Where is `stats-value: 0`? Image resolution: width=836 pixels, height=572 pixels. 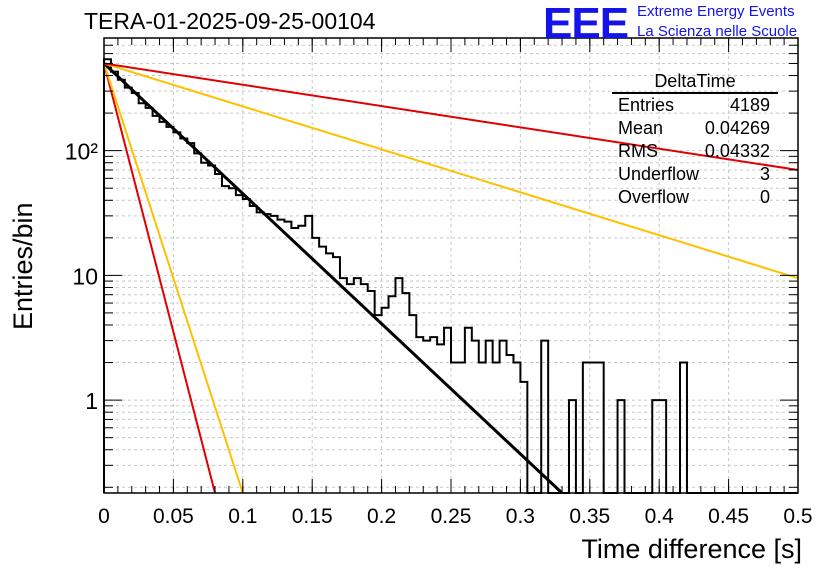
stats-value: 0 is located at coordinates (764, 197).